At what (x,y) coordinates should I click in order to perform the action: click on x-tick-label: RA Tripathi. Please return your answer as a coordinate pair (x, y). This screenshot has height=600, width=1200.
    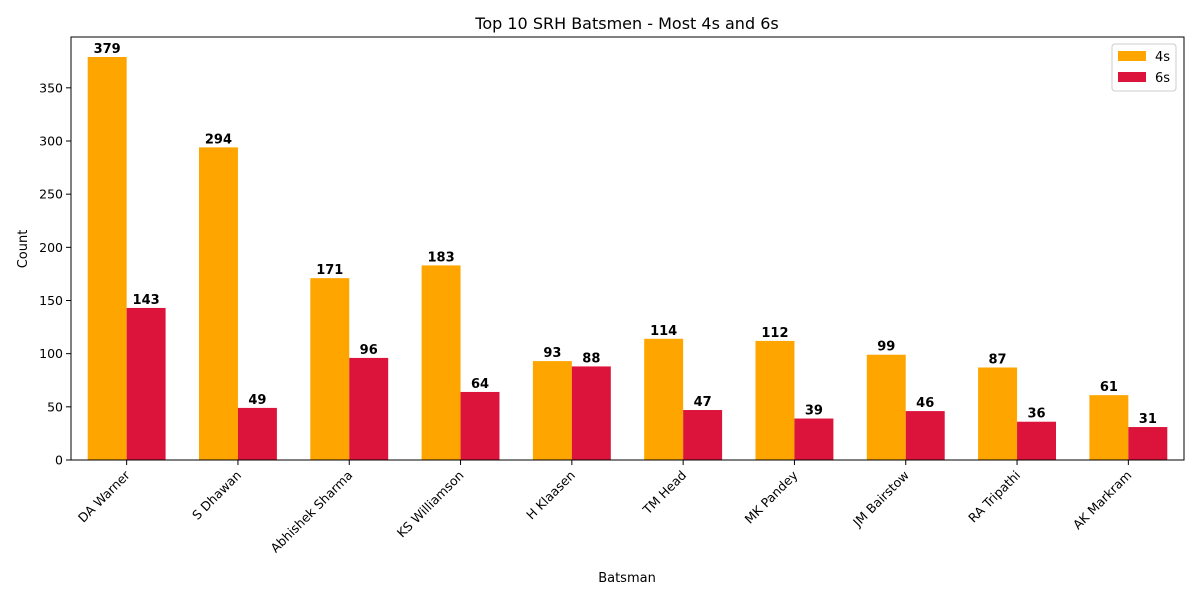
    Looking at the image, I should click on (994, 497).